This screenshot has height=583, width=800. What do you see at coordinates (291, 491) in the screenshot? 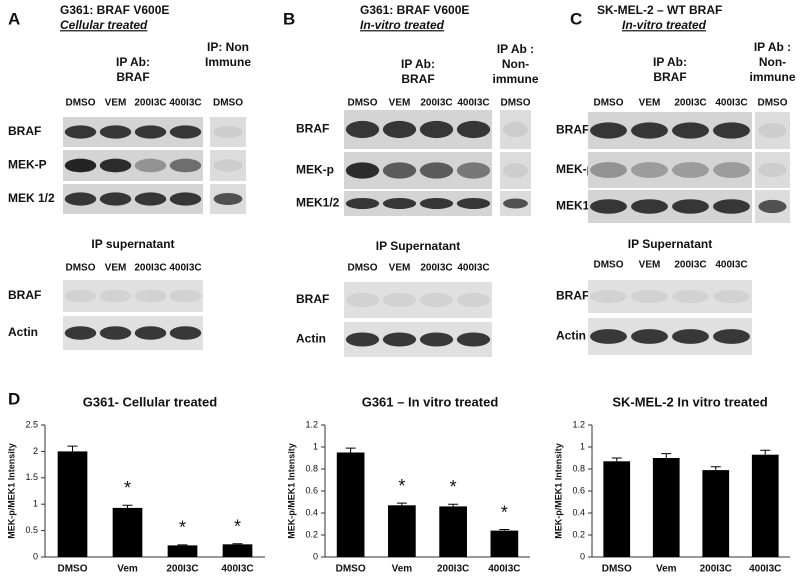
I see `y-axis-label: MEK-p/MEK1 Intensity` at bounding box center [291, 491].